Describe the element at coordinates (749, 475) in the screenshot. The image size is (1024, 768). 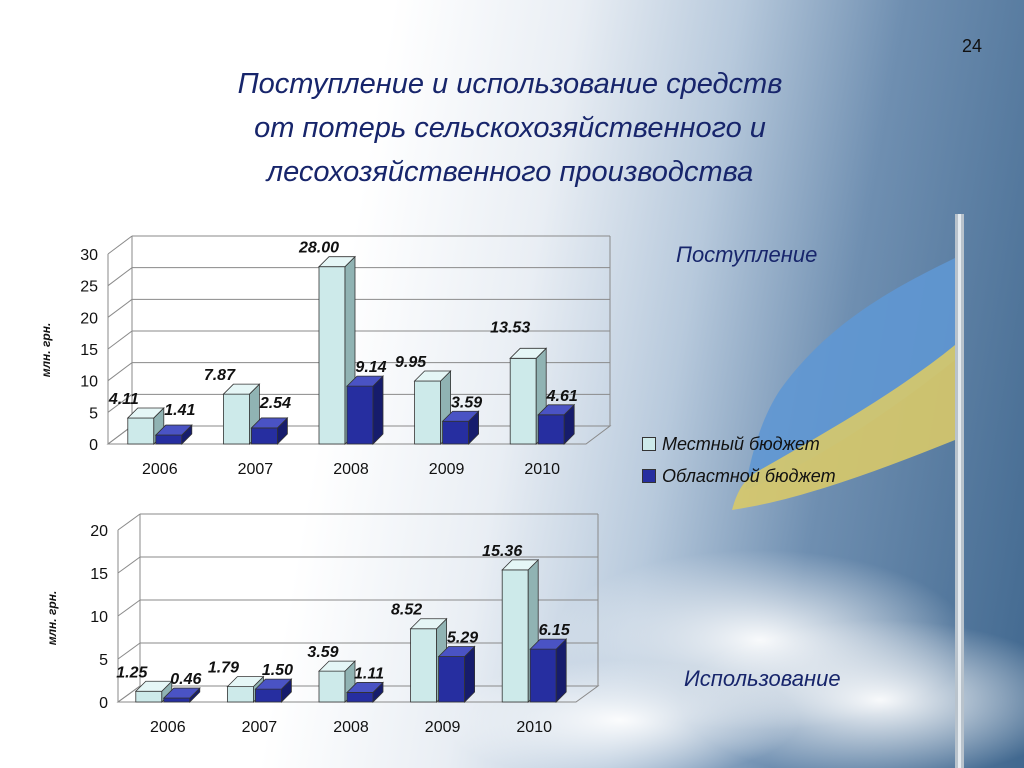
I see `legend-label-regional: Областной бюджет` at that location.